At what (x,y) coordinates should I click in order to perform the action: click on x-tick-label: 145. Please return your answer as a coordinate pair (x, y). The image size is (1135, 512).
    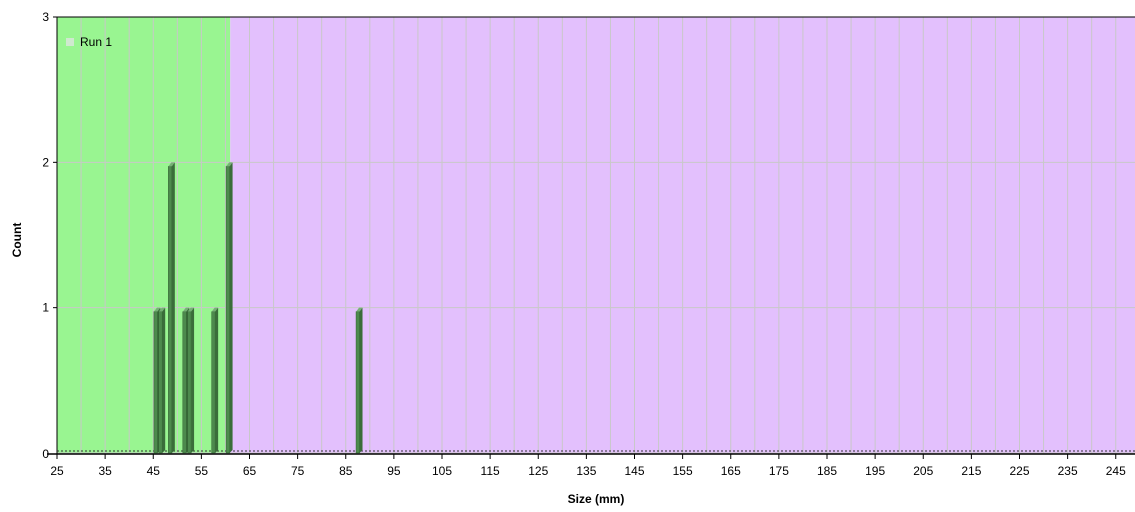
    Looking at the image, I should click on (634, 471).